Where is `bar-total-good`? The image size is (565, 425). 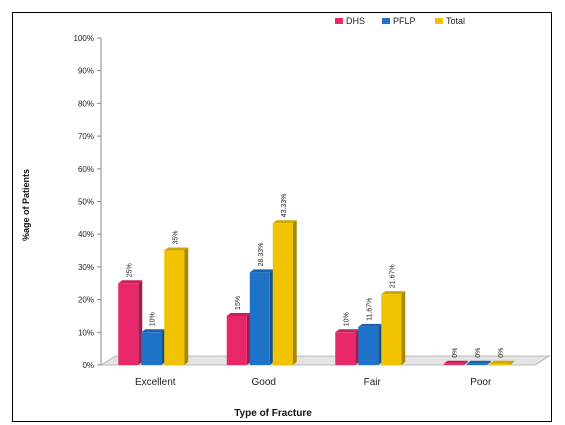
bar-total-good is located at coordinates (284, 292).